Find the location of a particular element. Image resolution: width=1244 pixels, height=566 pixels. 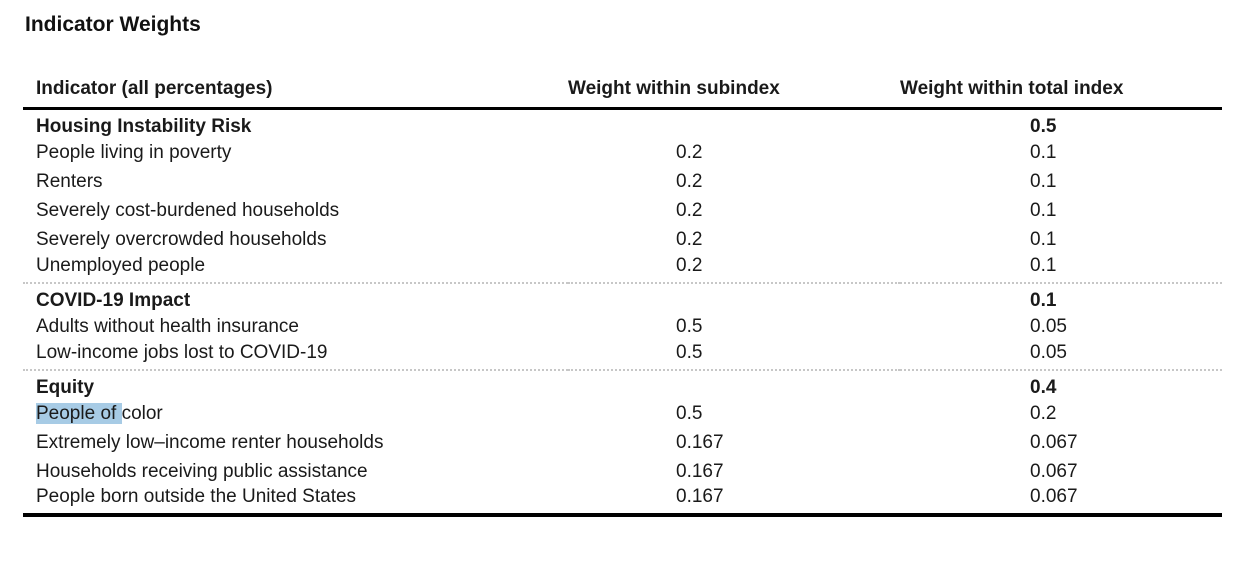

table-row: Unemployed people 0.2 0.1 is located at coordinates (622, 268).